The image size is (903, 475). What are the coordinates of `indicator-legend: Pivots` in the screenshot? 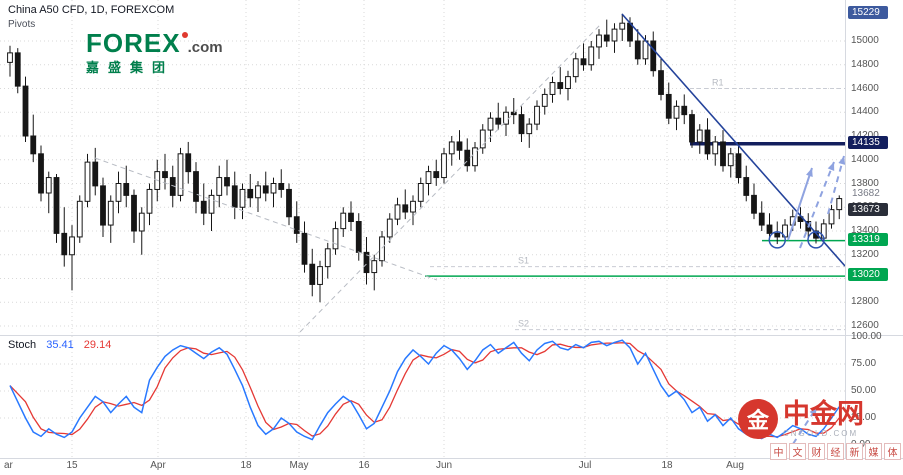 It's located at (22, 24).